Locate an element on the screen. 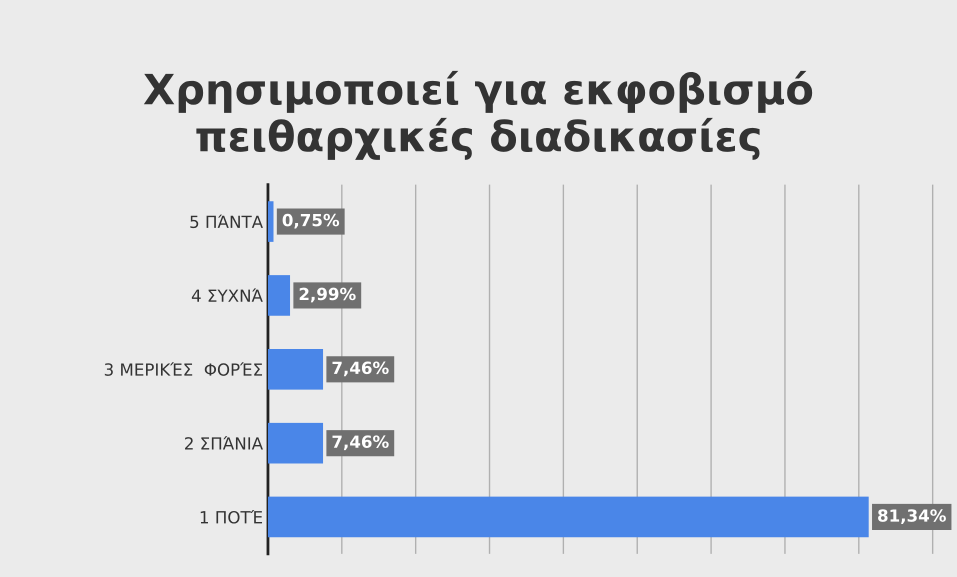 The height and width of the screenshot is (577, 957). y-tick-label: 3 ΜΕΡΙΚΈΣ ΦΟΡΈΣ is located at coordinates (183, 369).